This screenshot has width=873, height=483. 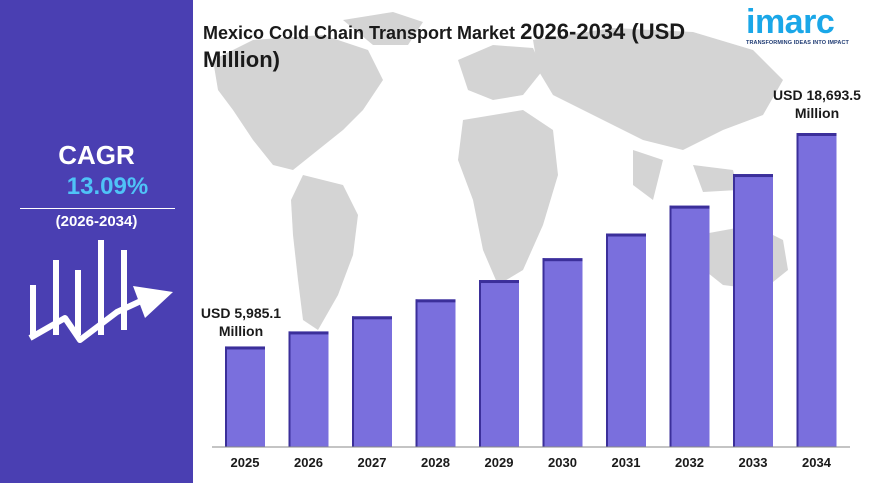 What do you see at coordinates (626, 462) in the screenshot?
I see `x-tick-label-2031: 2031` at bounding box center [626, 462].